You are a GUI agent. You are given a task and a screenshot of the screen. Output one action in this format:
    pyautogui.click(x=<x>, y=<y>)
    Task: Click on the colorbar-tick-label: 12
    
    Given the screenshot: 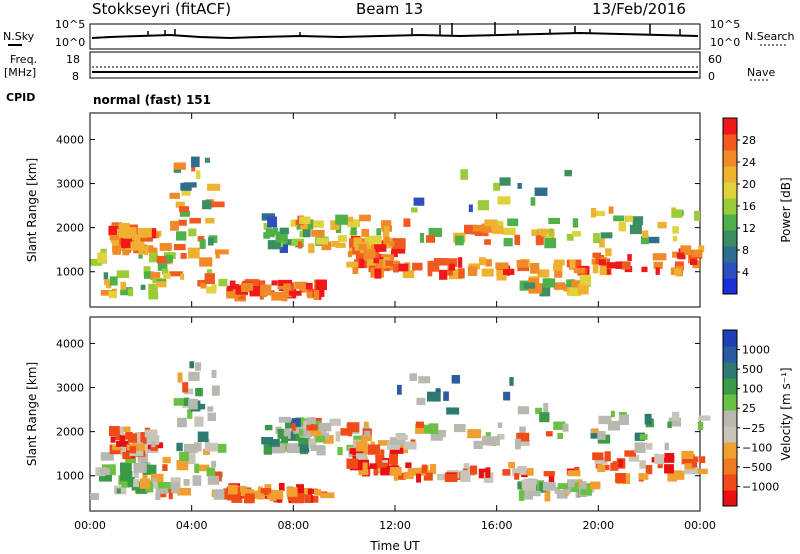 What is the action you would take?
    pyautogui.click(x=749, y=228)
    